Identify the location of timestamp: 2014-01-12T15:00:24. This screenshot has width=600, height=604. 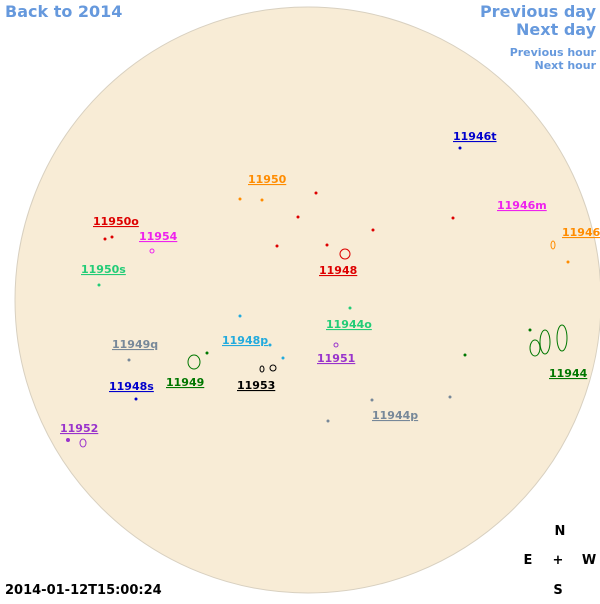
(83, 590).